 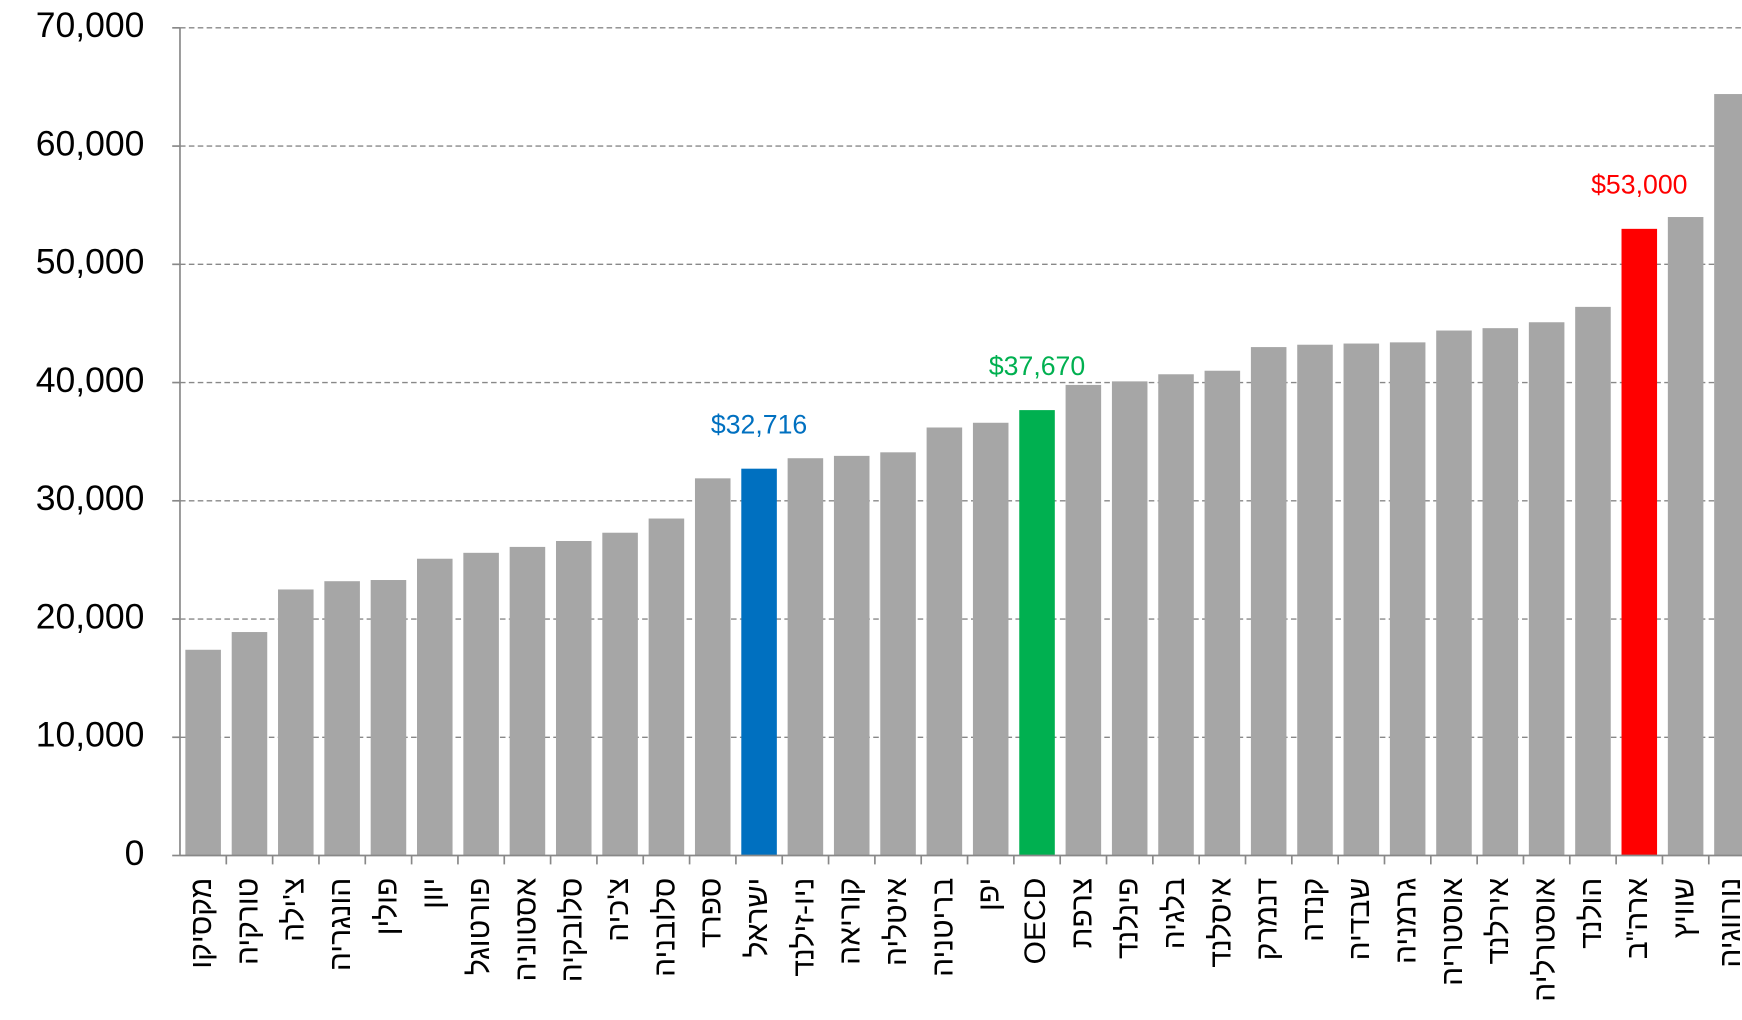 What do you see at coordinates (340, 924) in the screenshot?
I see `x-tick-label: הונגריה` at bounding box center [340, 924].